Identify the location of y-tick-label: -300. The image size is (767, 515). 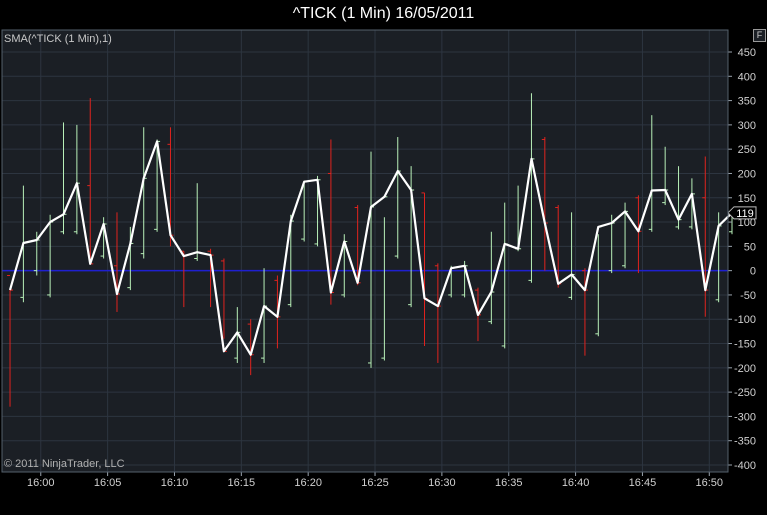
(745, 417).